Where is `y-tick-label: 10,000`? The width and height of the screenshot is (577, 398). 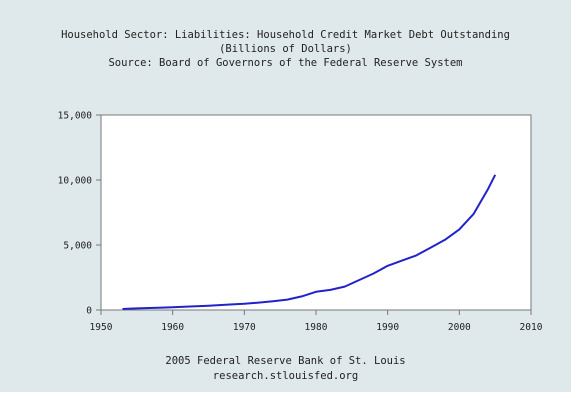
y-tick-label: 10,000 is located at coordinates (75, 181).